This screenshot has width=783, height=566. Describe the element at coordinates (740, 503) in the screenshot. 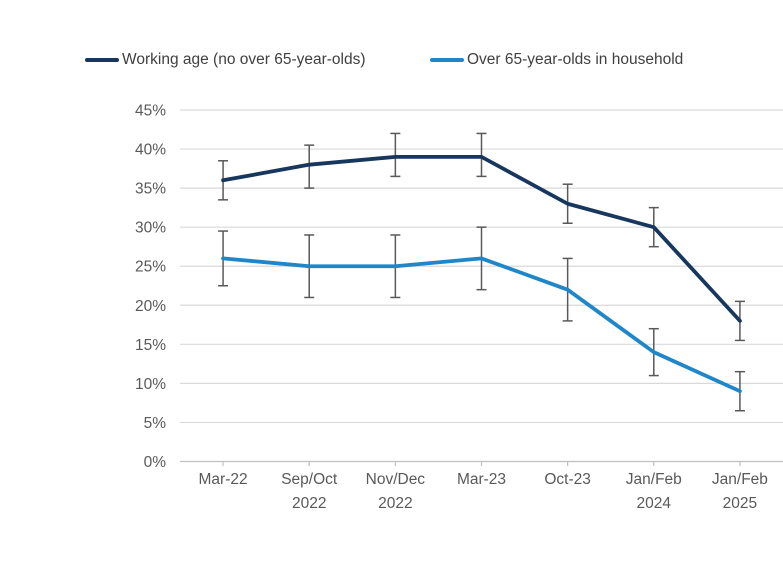

I see `x-tick-label: 2025` at that location.